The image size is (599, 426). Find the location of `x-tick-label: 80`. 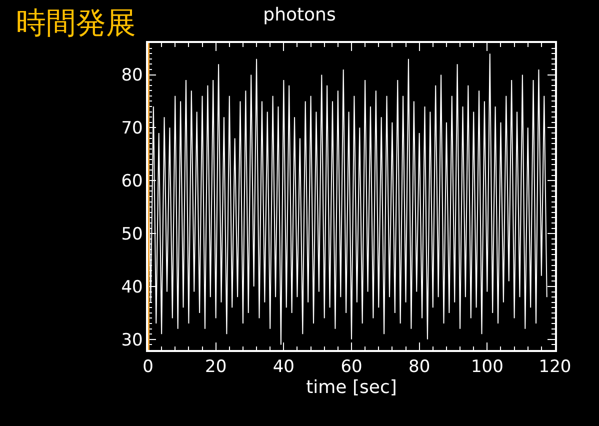

x-tick-label: 80 is located at coordinates (419, 367).